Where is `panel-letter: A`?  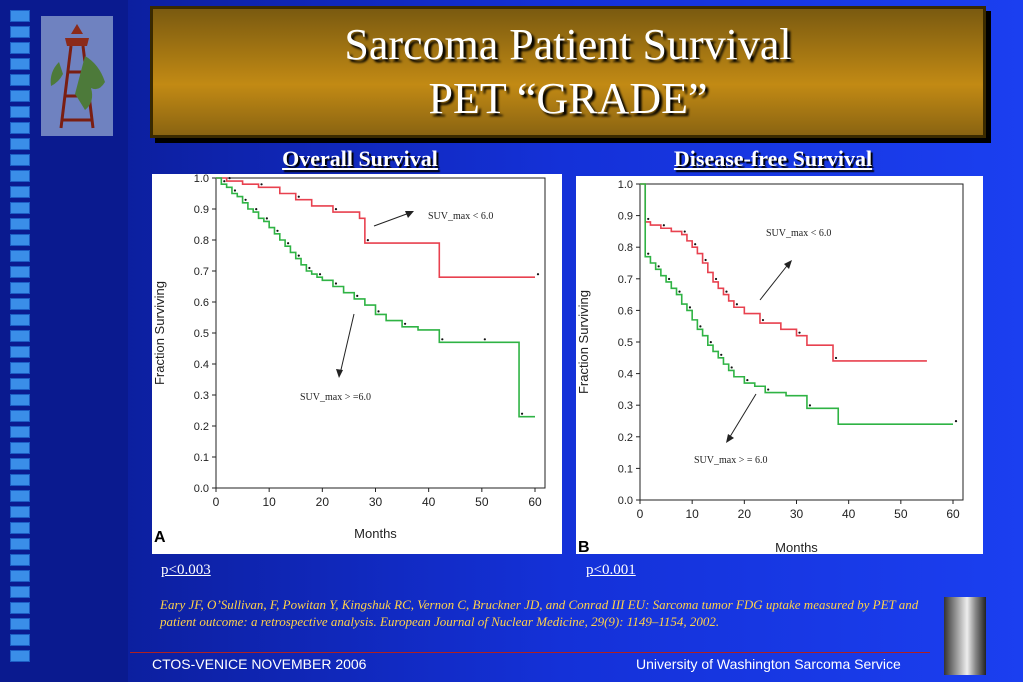
panel-letter: A is located at coordinates (160, 537).